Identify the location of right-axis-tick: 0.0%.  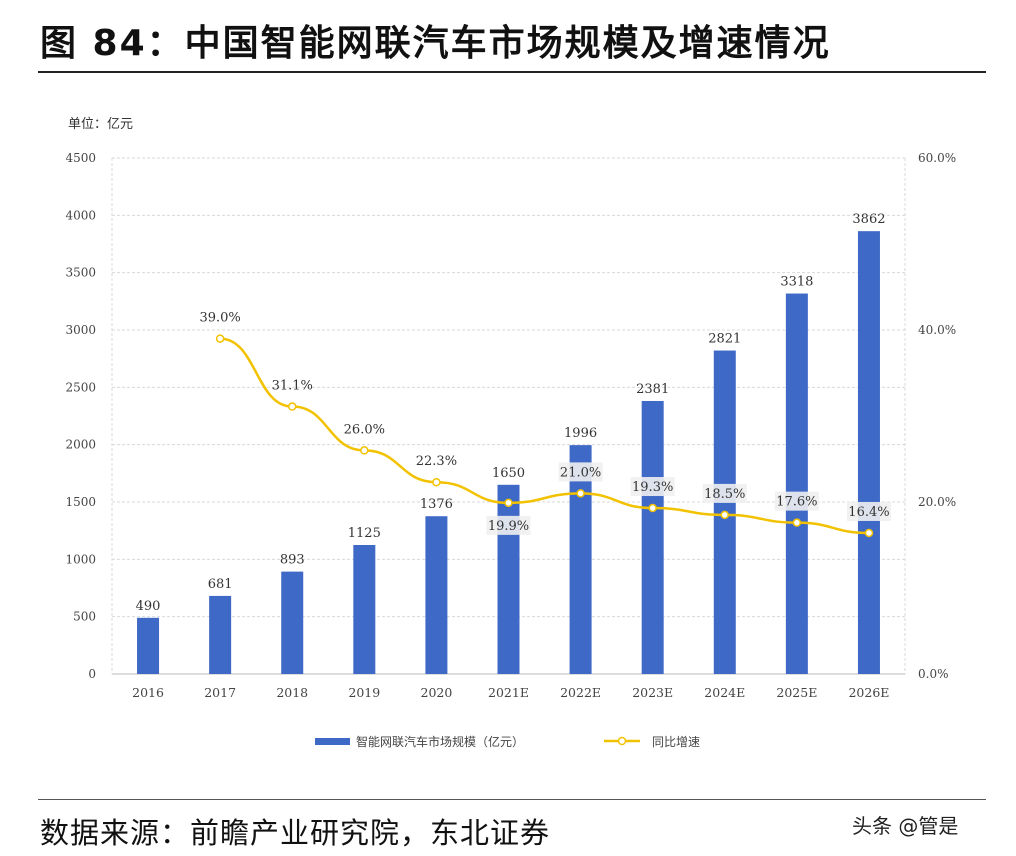
(933, 674).